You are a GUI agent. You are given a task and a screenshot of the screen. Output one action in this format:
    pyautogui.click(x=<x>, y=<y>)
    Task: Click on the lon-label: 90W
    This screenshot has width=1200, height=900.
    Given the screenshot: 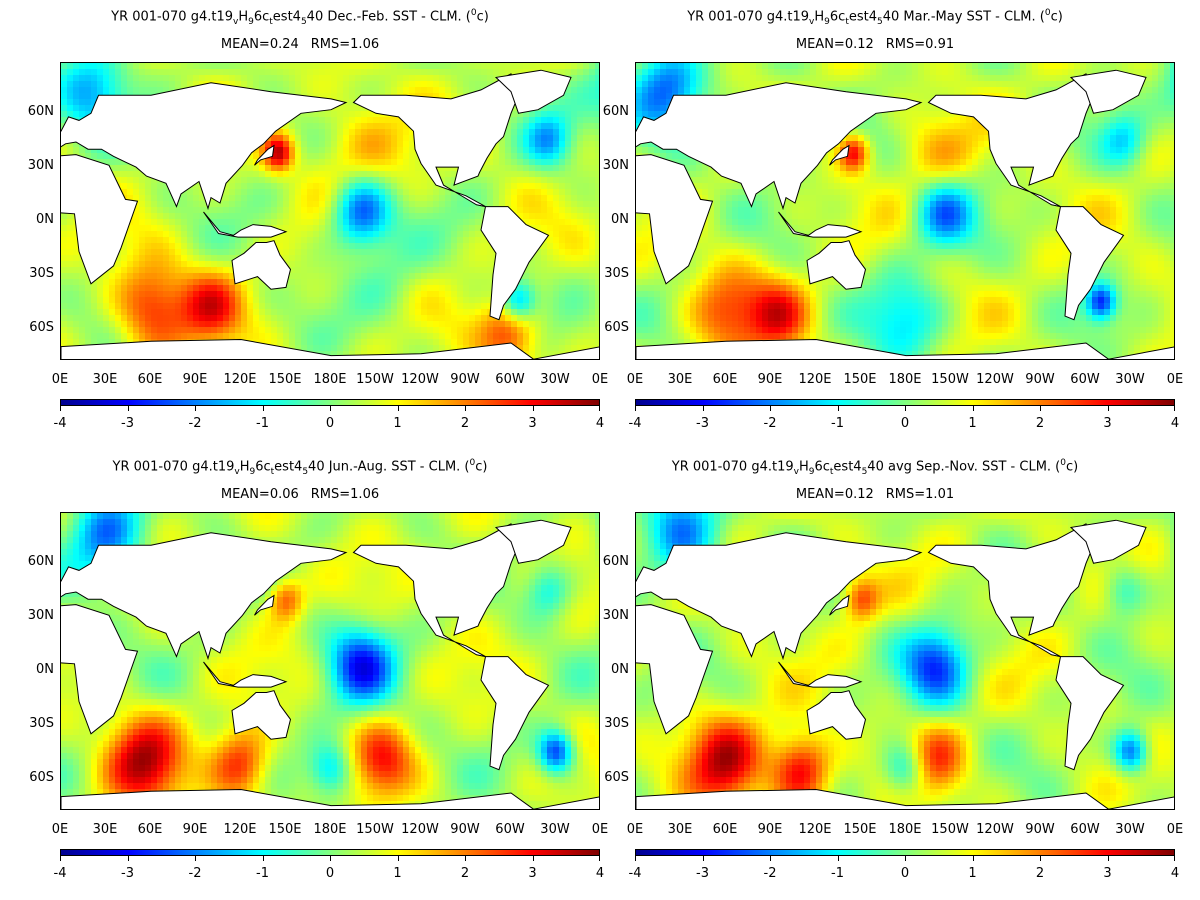 What is the action you would take?
    pyautogui.click(x=465, y=379)
    